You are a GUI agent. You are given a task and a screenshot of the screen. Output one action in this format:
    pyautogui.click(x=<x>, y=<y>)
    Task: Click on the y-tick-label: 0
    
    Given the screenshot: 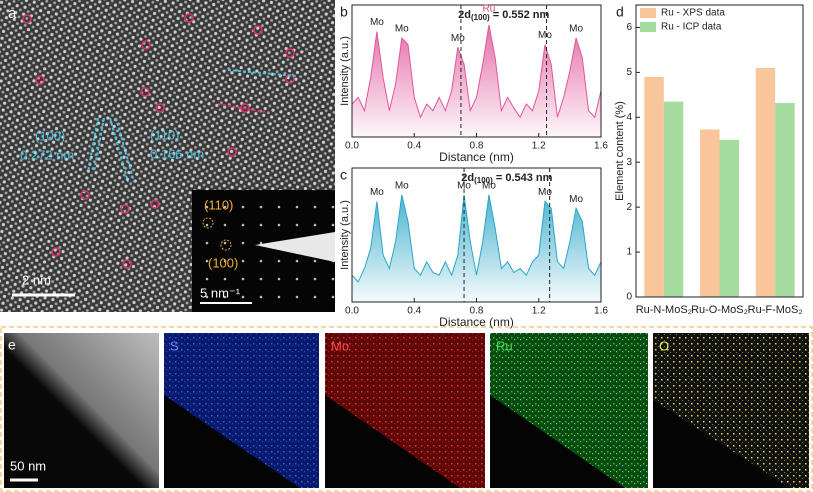 What is the action you would take?
    pyautogui.click(x=629, y=297)
    